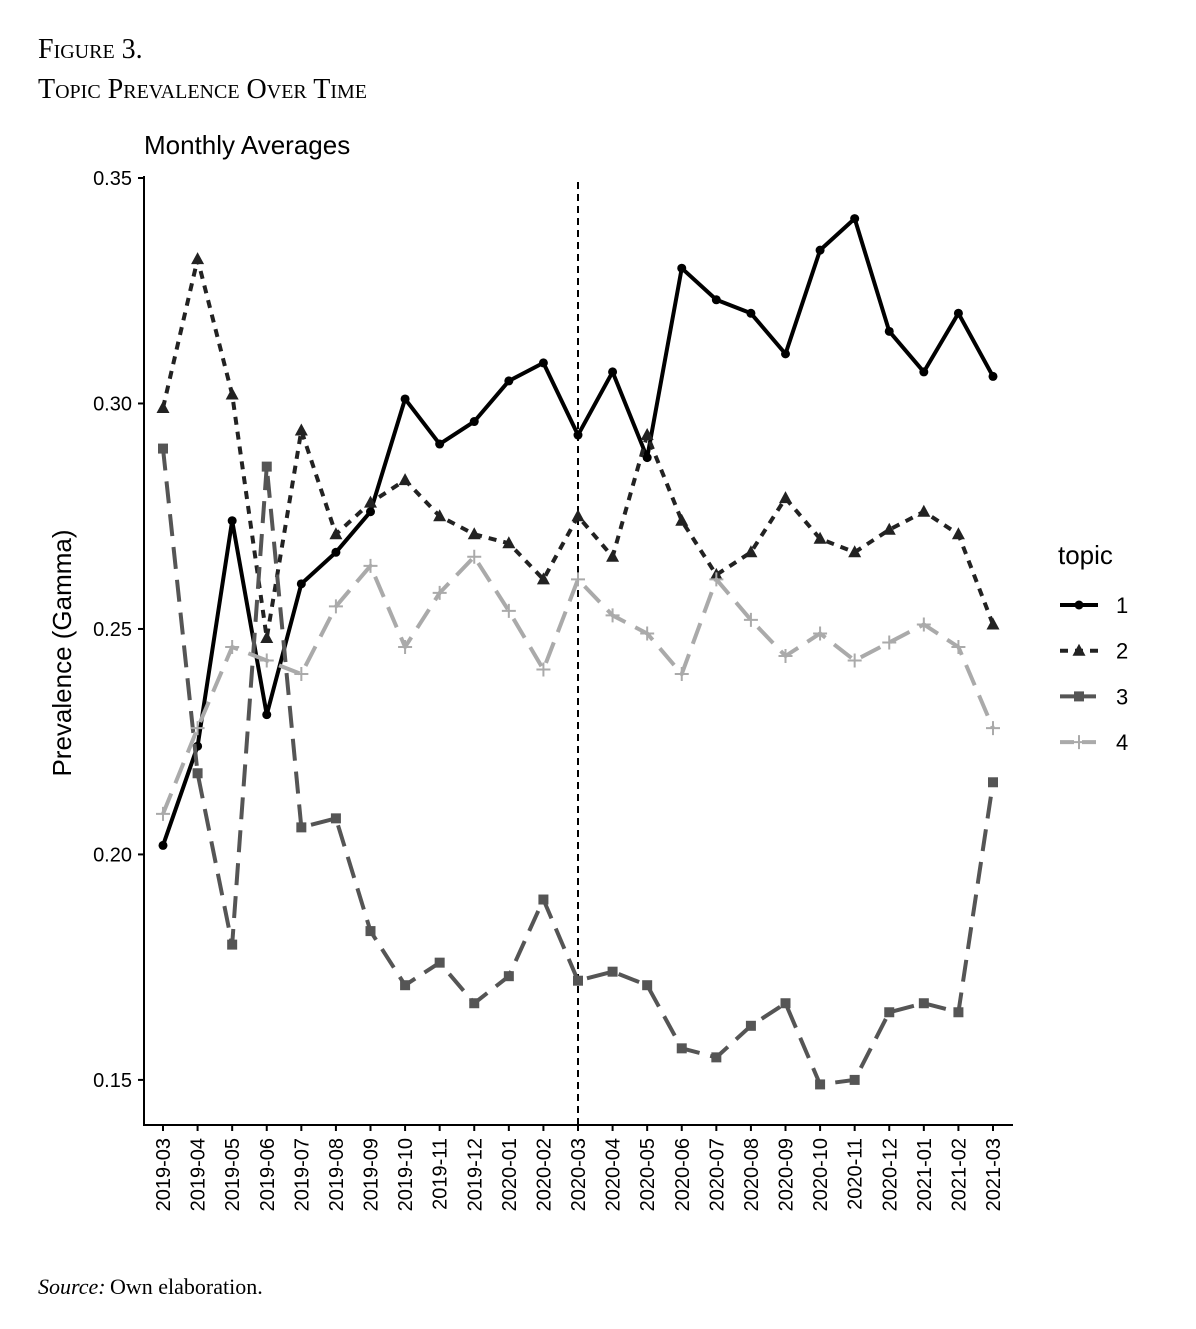  What do you see at coordinates (72, 1286) in the screenshot?
I see `source-label: Source:` at bounding box center [72, 1286].